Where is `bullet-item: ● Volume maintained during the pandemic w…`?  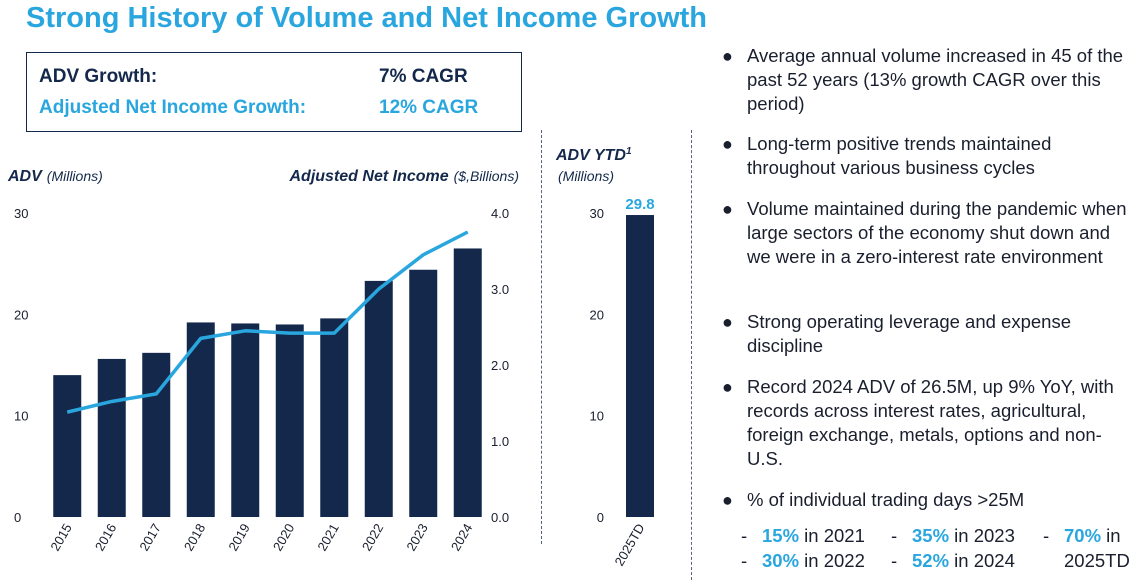 bullet-item: ● Volume maintained during the pandemic w… is located at coordinates (924, 232).